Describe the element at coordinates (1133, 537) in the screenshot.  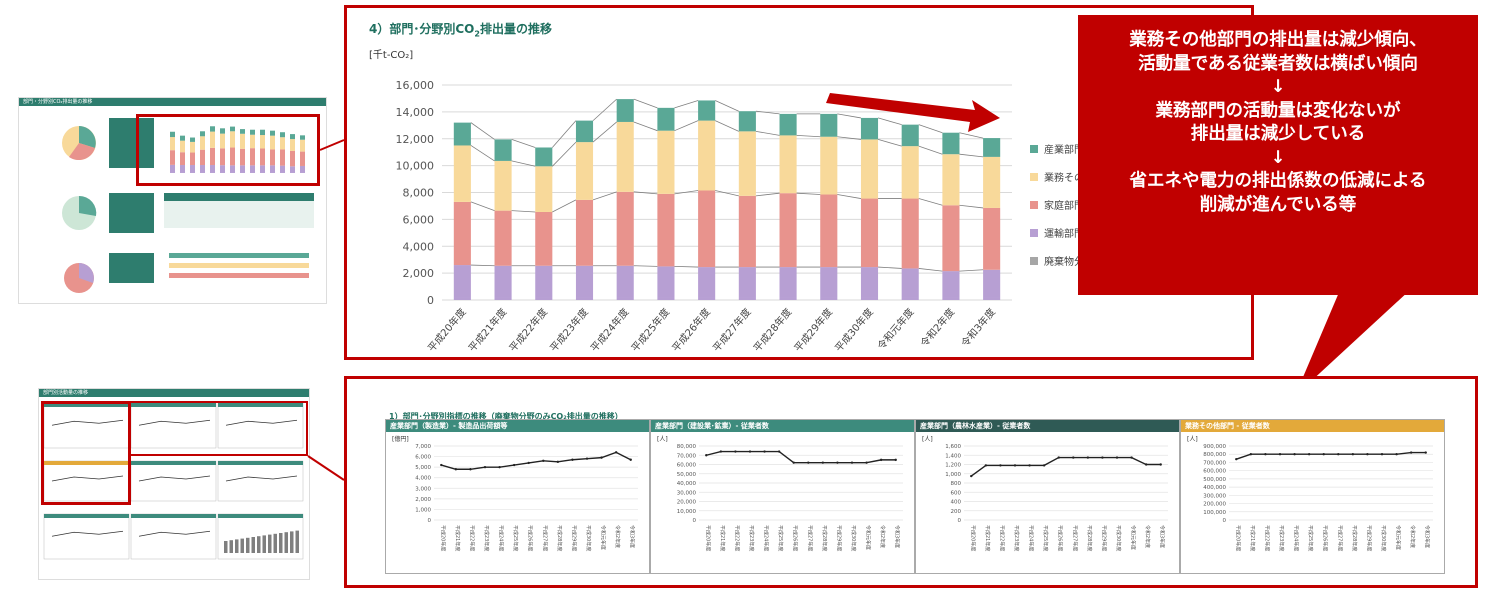
I see `mini-xtick-label: 令和元年度` at that location.